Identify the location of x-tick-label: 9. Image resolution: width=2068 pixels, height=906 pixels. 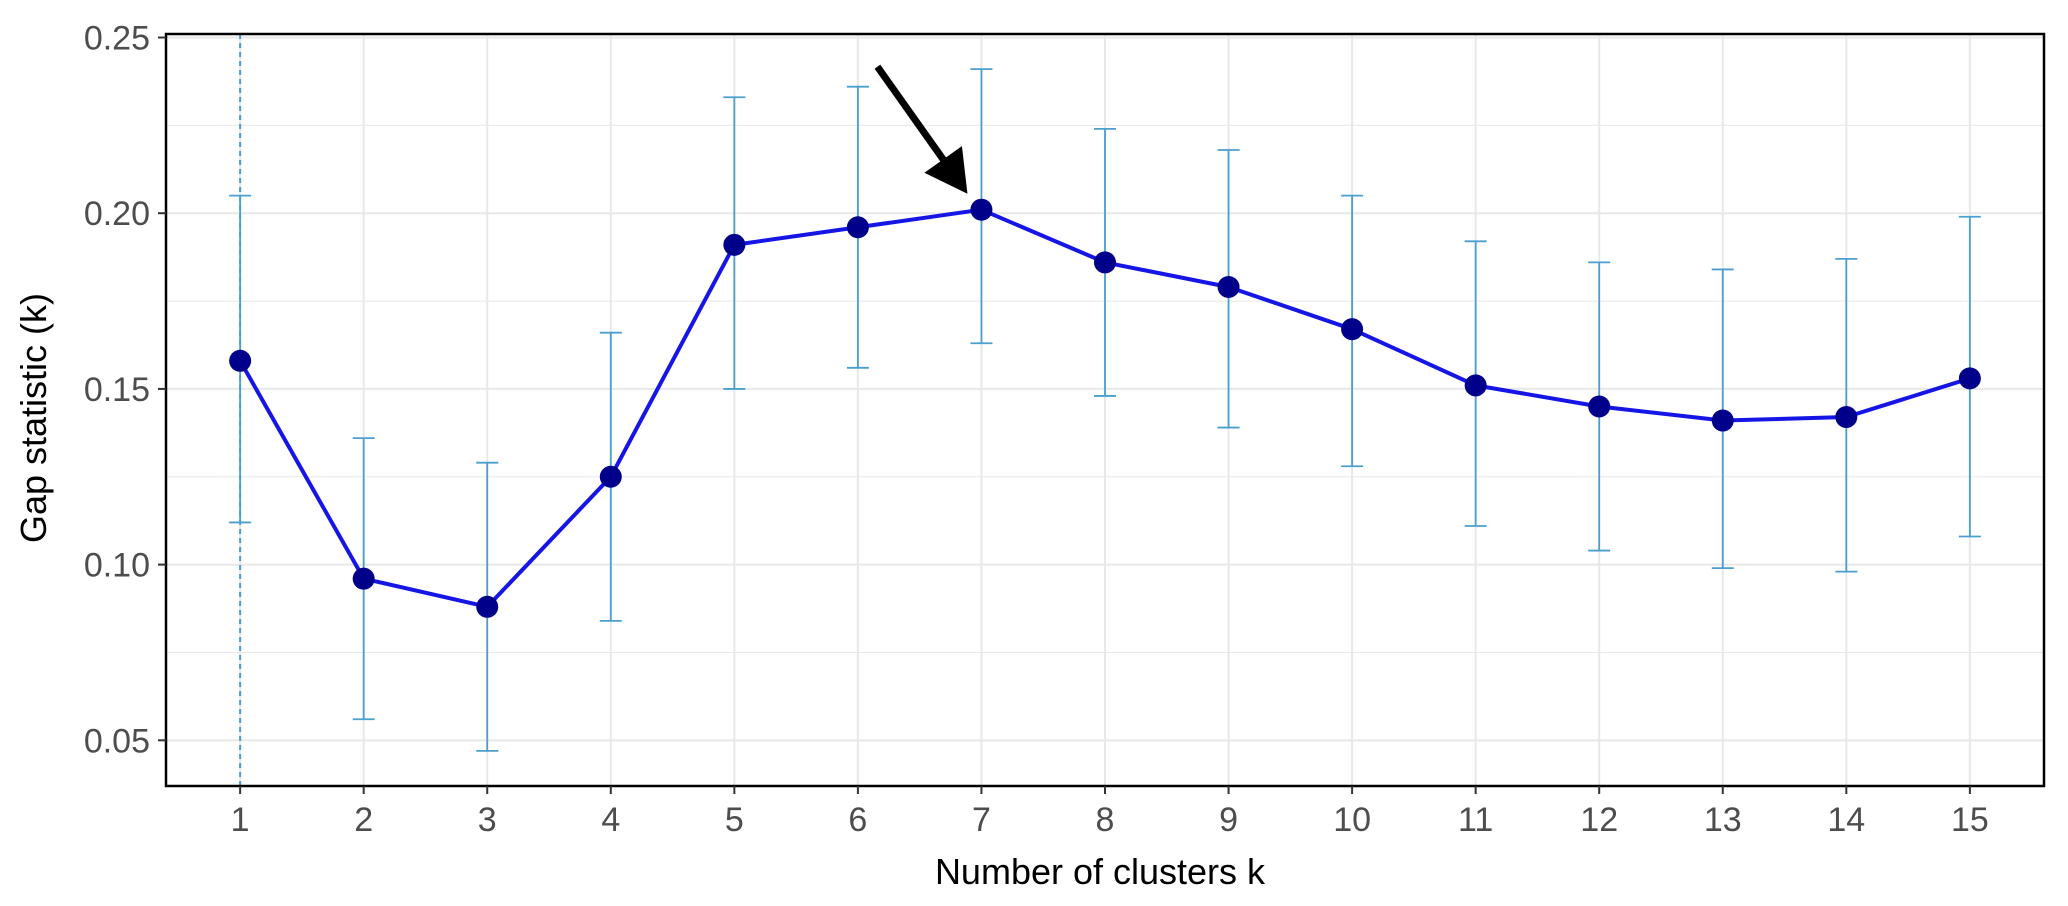
(1228, 820).